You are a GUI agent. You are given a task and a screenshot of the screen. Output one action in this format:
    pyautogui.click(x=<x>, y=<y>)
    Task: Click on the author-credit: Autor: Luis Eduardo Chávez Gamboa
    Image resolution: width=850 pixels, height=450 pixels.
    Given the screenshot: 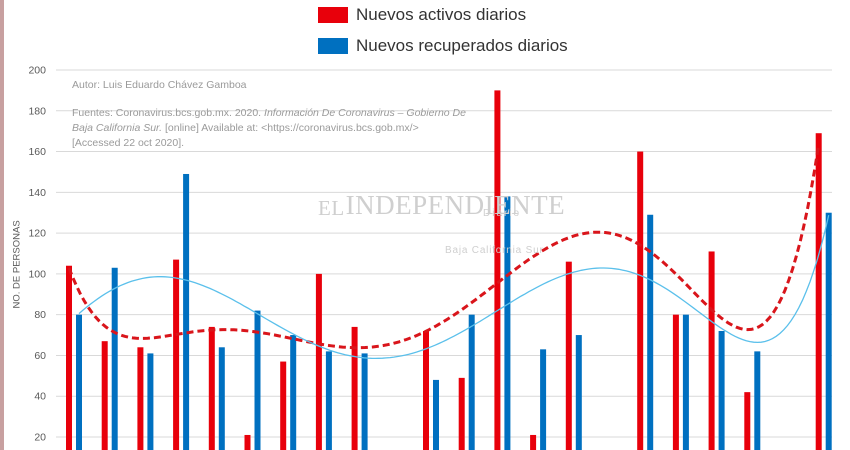 What is the action you would take?
    pyautogui.click(x=159, y=85)
    